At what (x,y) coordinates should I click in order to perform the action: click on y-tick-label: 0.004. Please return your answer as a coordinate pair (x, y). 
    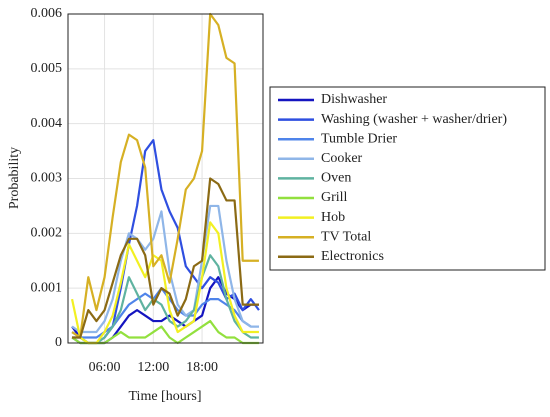
    Looking at the image, I should click on (47, 123).